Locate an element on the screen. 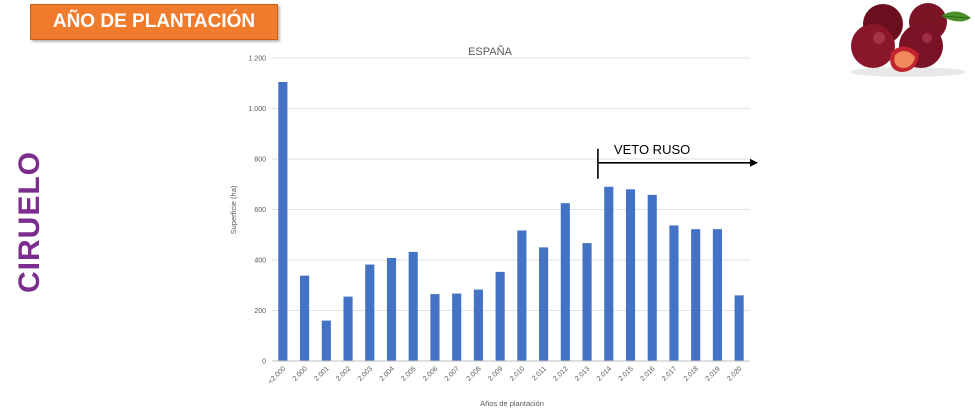 The height and width of the screenshot is (416, 975). x-tick-label: 2.002 is located at coordinates (343, 373).